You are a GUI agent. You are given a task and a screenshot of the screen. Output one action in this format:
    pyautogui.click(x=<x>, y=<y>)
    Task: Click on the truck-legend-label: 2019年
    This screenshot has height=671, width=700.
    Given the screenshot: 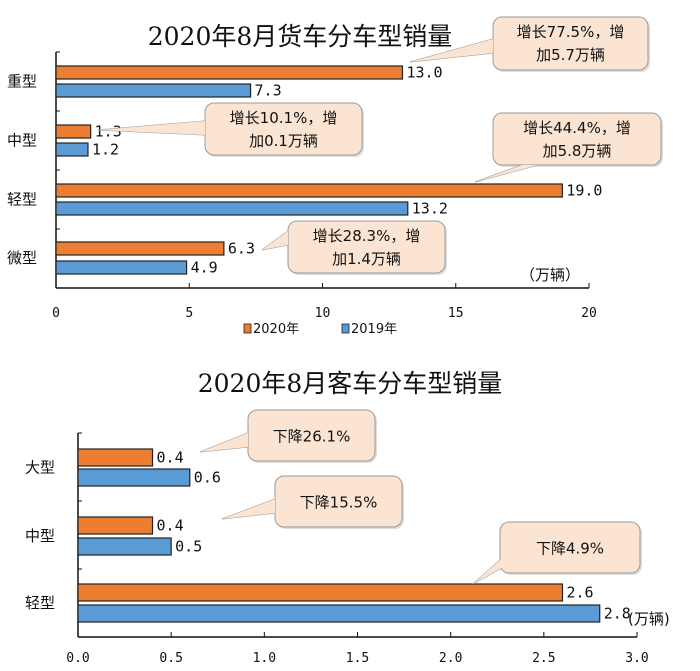 What is the action you would take?
    pyautogui.click(x=374, y=329)
    